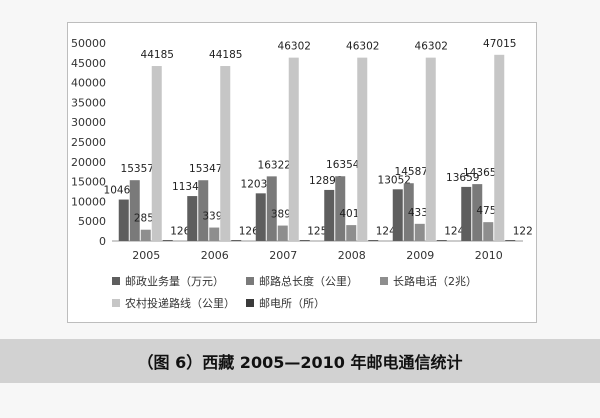 The height and width of the screenshot is (418, 600). Describe the element at coordinates (88, 63) in the screenshot. I see `y-tick-label: 45000` at that location.